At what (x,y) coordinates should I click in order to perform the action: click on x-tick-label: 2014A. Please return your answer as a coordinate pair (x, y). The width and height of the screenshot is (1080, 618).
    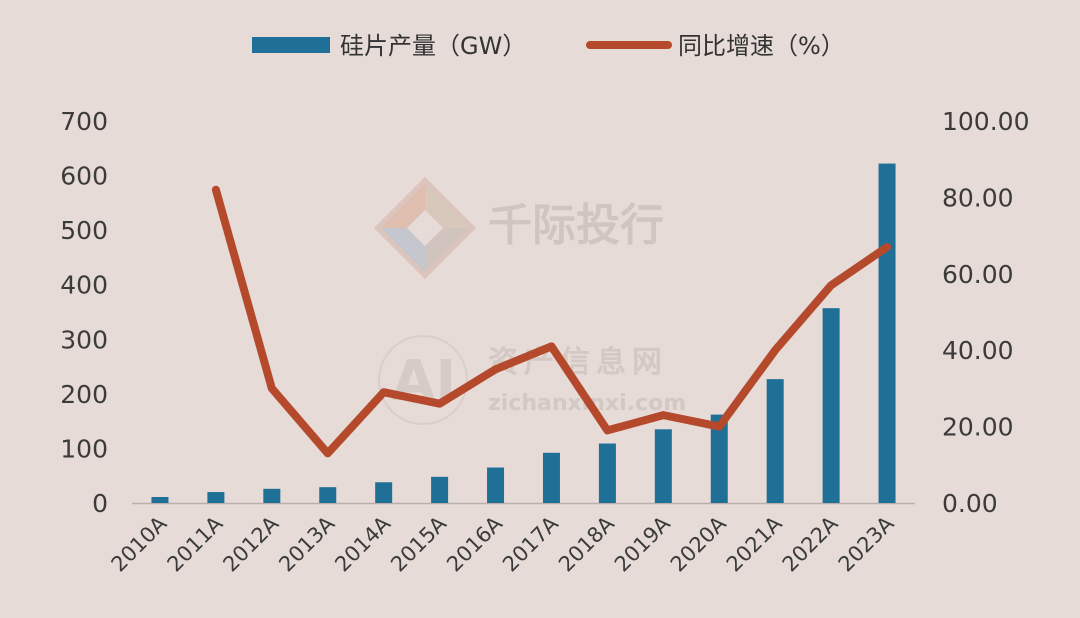
    Looking at the image, I should click on (362, 543).